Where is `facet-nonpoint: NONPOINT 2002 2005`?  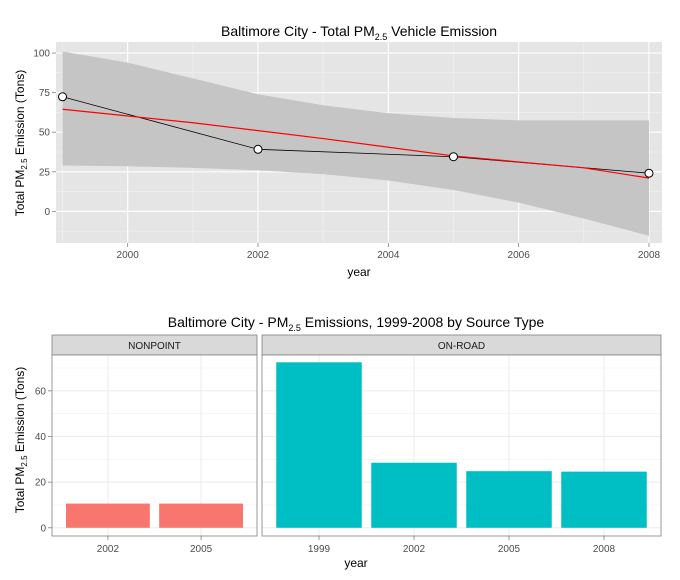
facet-nonpoint: NONPOINT 2002 2005 is located at coordinates (154, 444).